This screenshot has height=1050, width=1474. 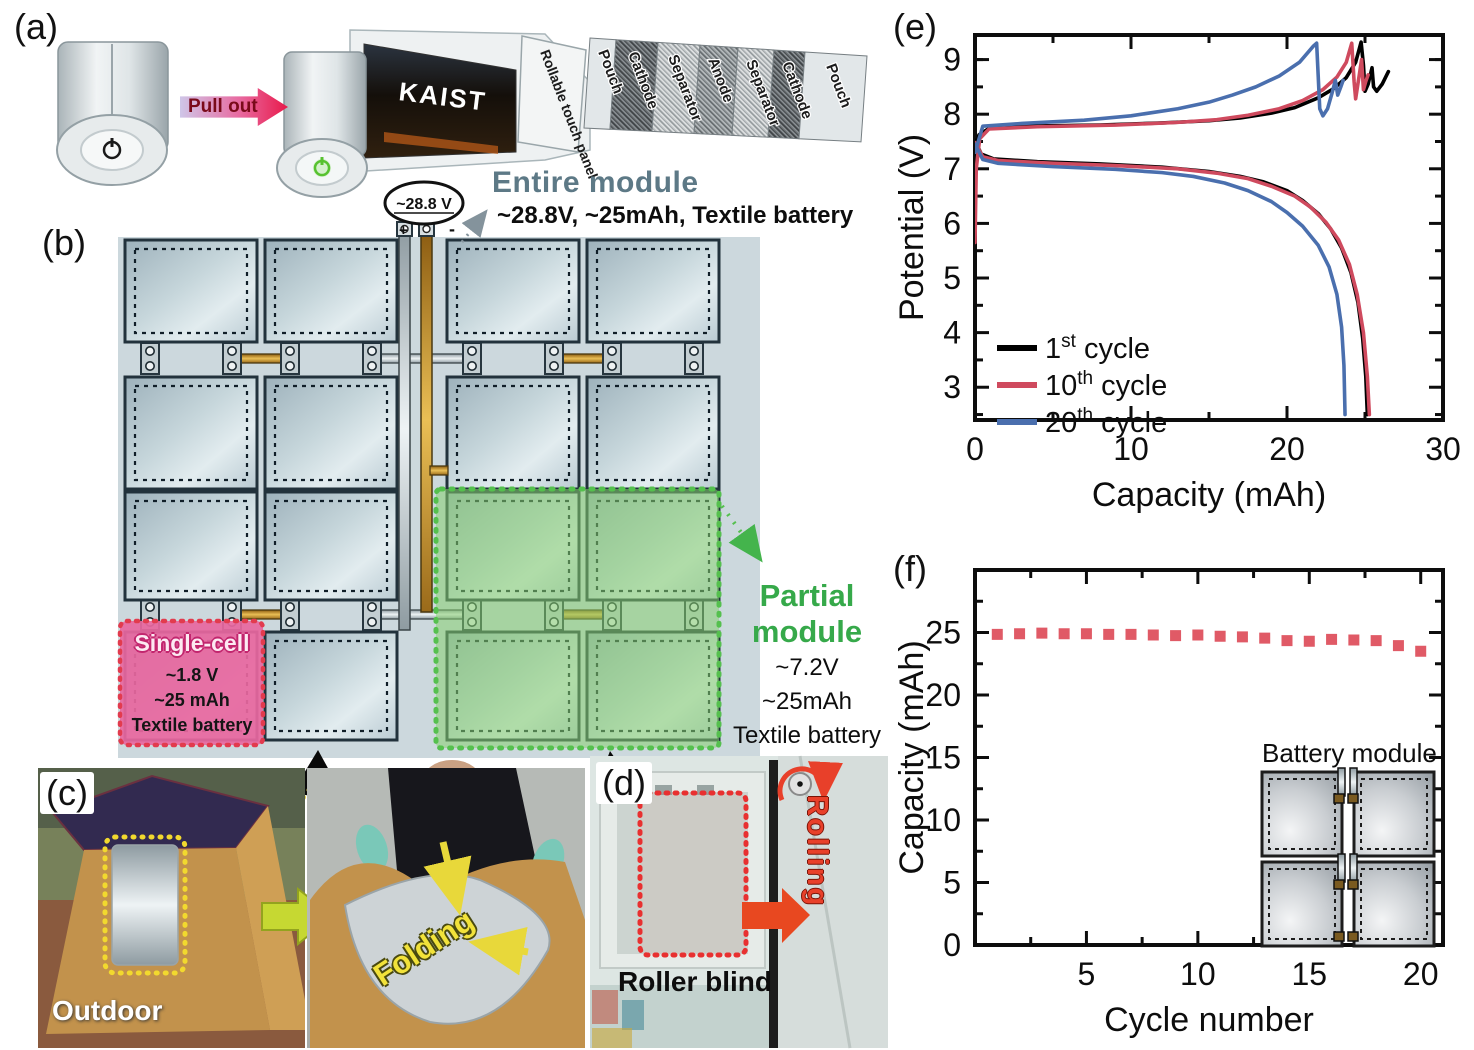 What do you see at coordinates (1106, 422) in the screenshot?
I see `legend-entry: 20th cycle` at bounding box center [1106, 422].